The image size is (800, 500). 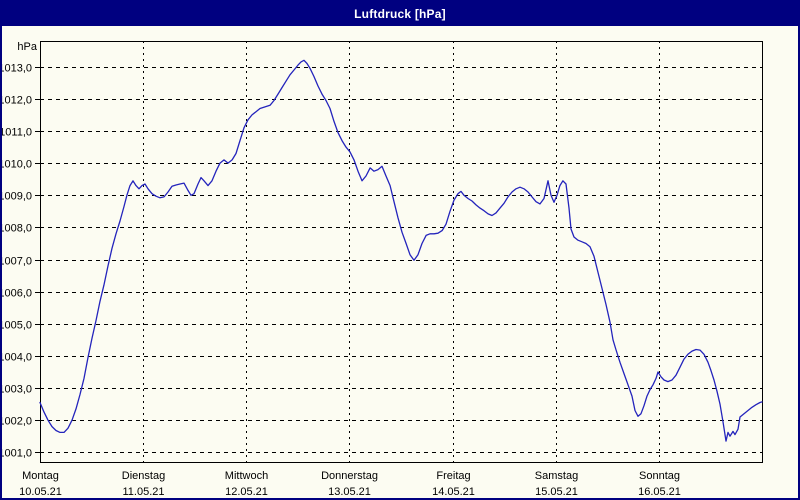 I want to click on day-name-label: Montag, so click(x=40, y=476).